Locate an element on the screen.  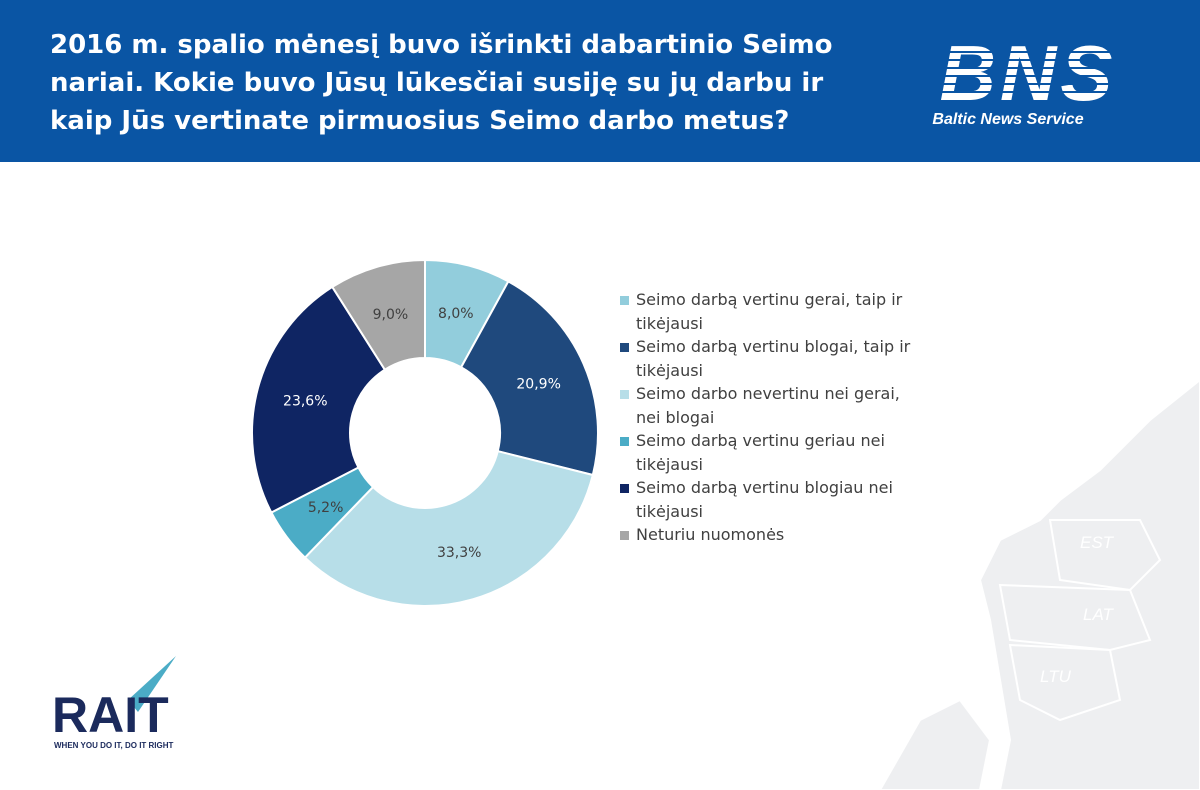
legend-entry: Neturiu nuomonės is located at coordinates (770, 535).